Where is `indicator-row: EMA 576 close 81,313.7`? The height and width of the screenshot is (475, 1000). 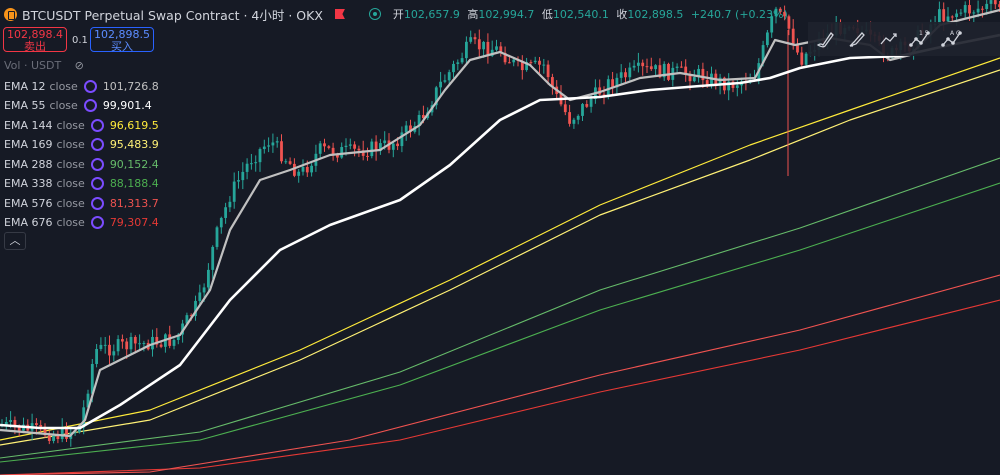 indicator-row: EMA 576 close 81,313.7 is located at coordinates (81, 203).